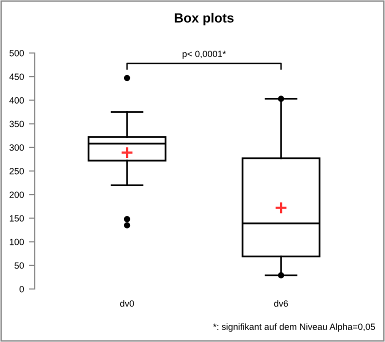 This screenshot has height=342, width=385. What do you see at coordinates (16, 77) in the screenshot?
I see `y-tick-label: 450` at bounding box center [16, 77].